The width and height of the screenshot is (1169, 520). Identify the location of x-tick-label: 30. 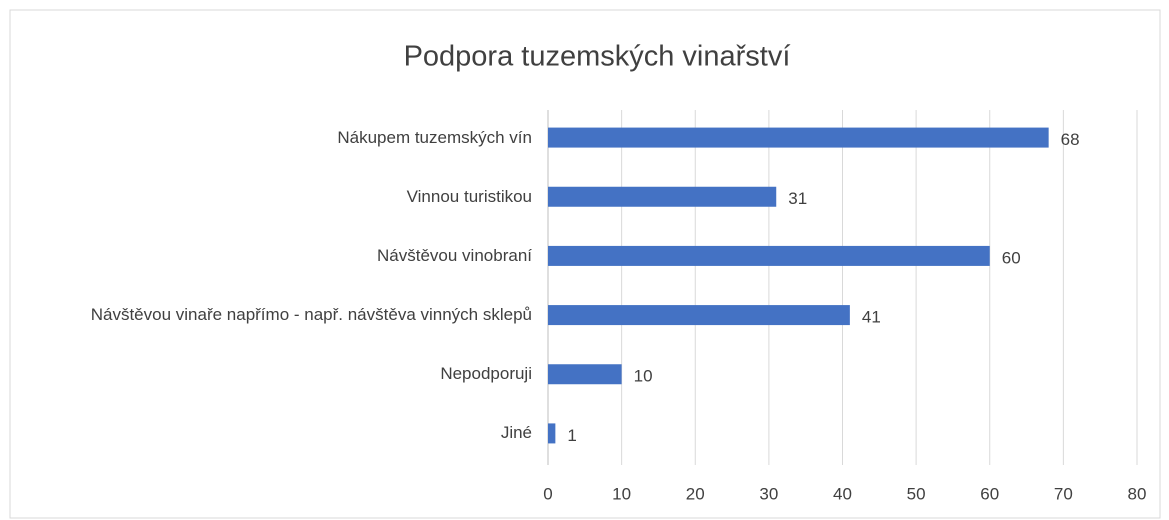
(768, 493).